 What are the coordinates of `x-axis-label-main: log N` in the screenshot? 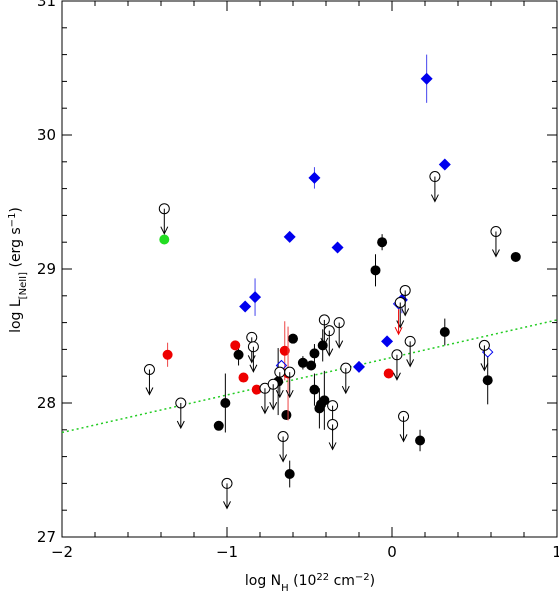 It's located at (263, 581).